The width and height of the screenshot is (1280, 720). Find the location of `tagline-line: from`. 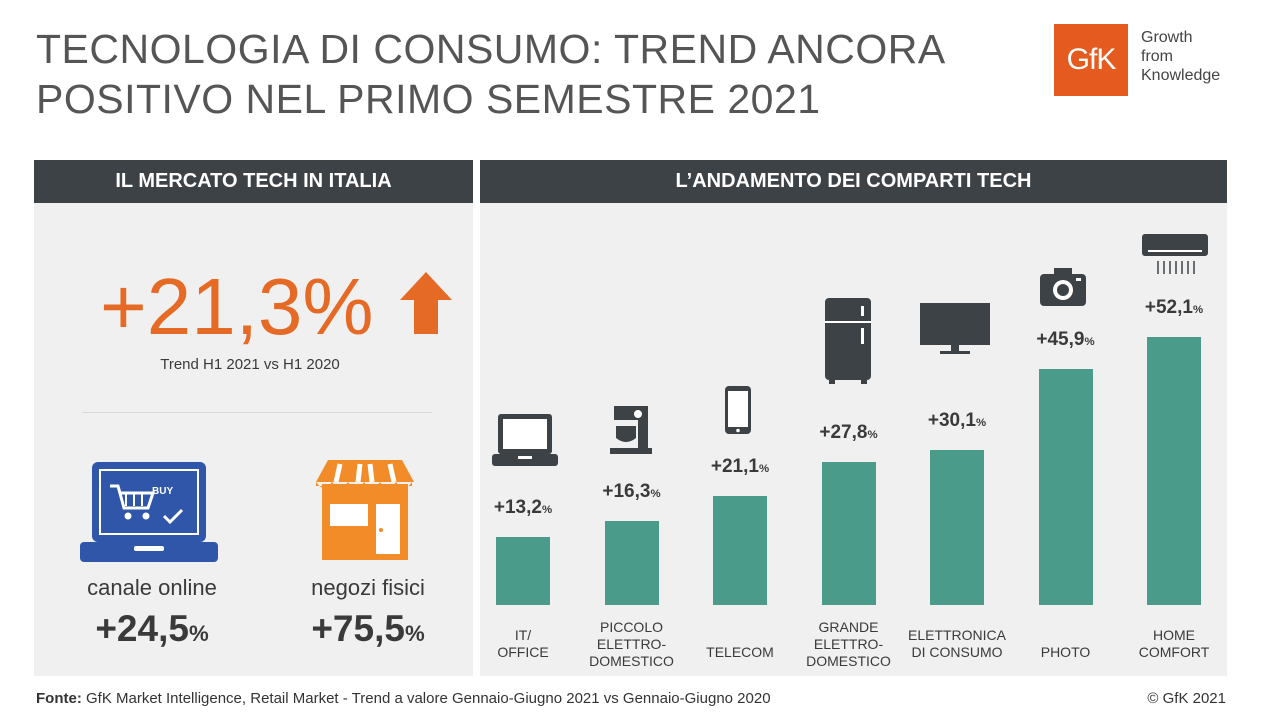

tagline-line: from is located at coordinates (1157, 56).